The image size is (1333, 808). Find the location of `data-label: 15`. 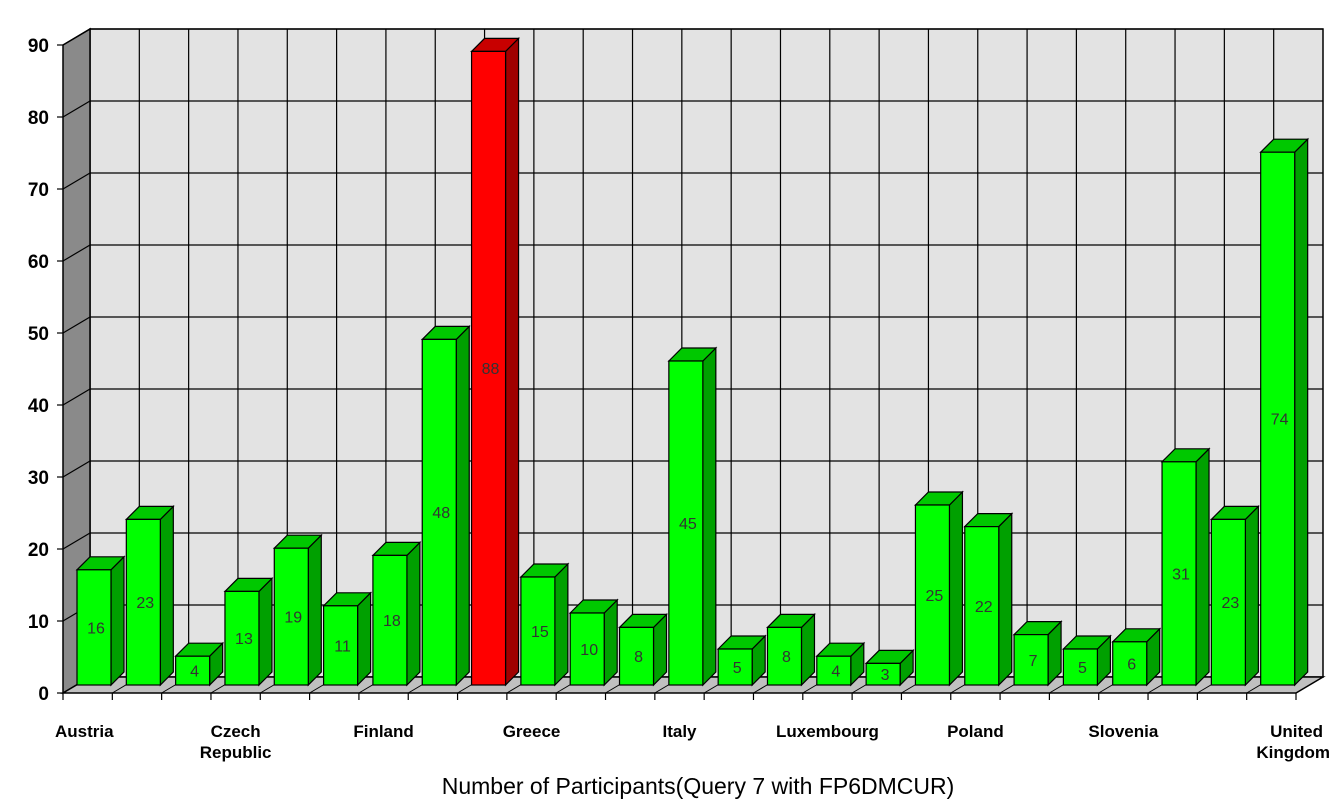

data-label: 15 is located at coordinates (540, 632).